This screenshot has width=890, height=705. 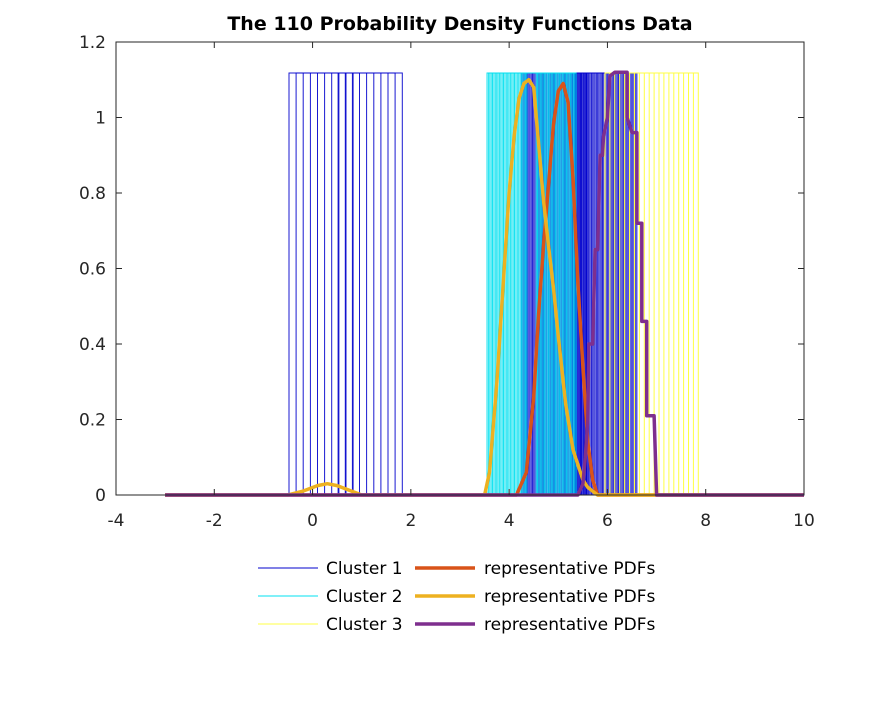 I want to click on x-tick-label: -2, so click(x=214, y=521).